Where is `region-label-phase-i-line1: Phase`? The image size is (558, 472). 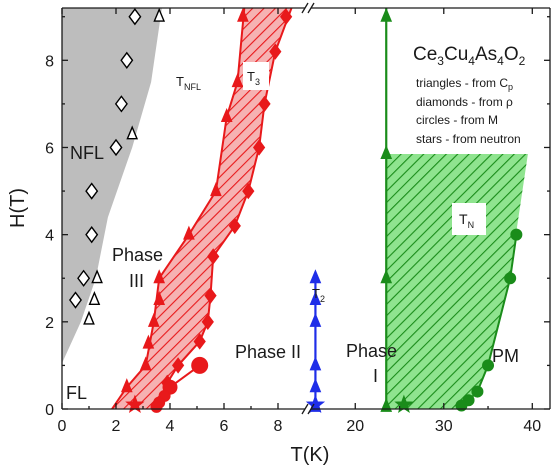
region-label-phase-i-line1: Phase is located at coordinates (371, 351).